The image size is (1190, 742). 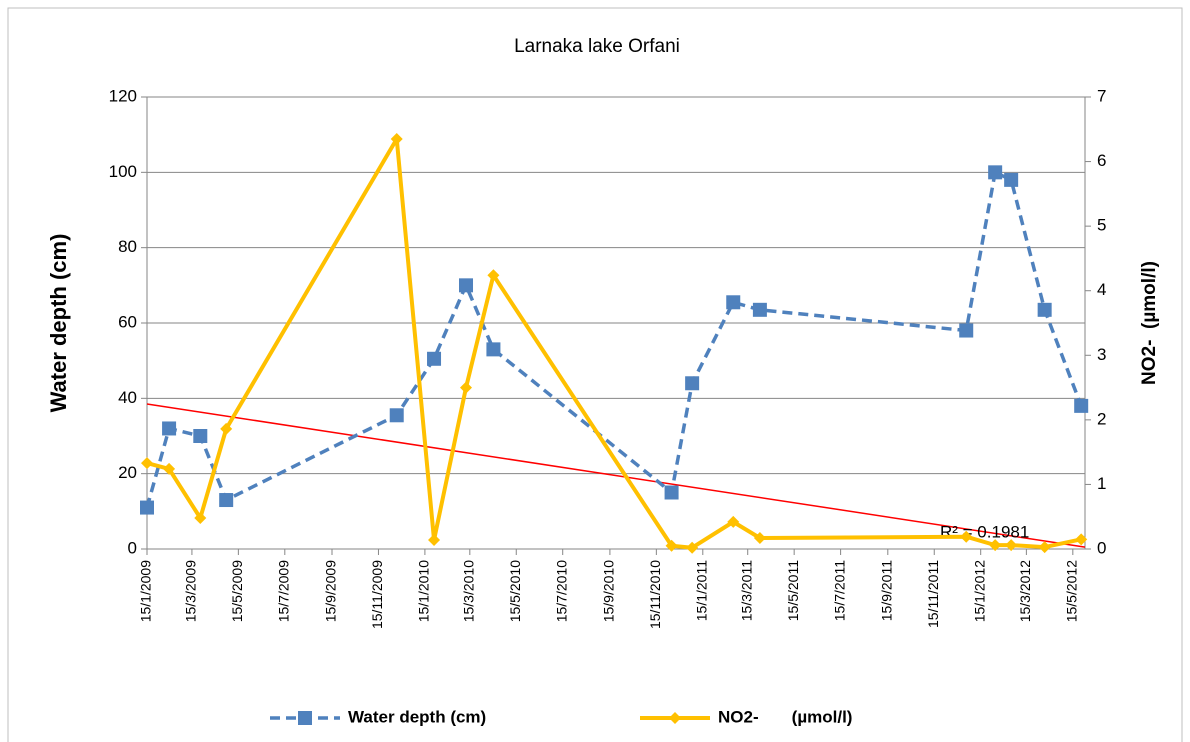 I want to click on y2-tick-label: 5, so click(x=1101, y=225).